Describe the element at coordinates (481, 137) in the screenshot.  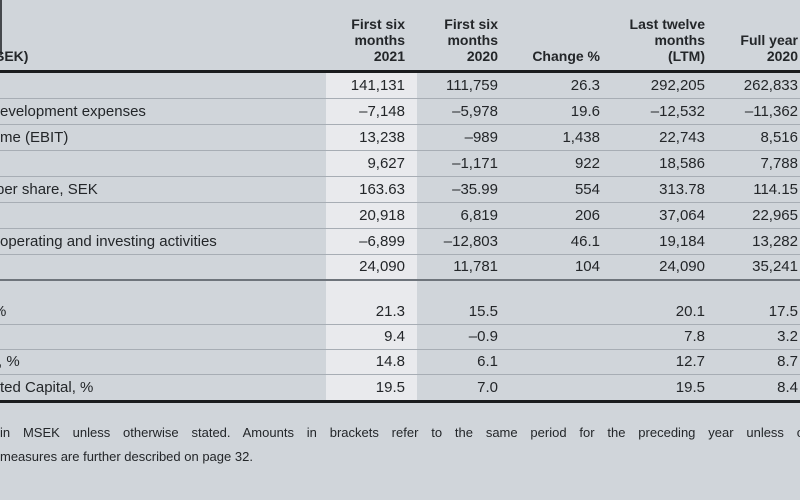
I see `cell-first-six-2020: –989` at that location.